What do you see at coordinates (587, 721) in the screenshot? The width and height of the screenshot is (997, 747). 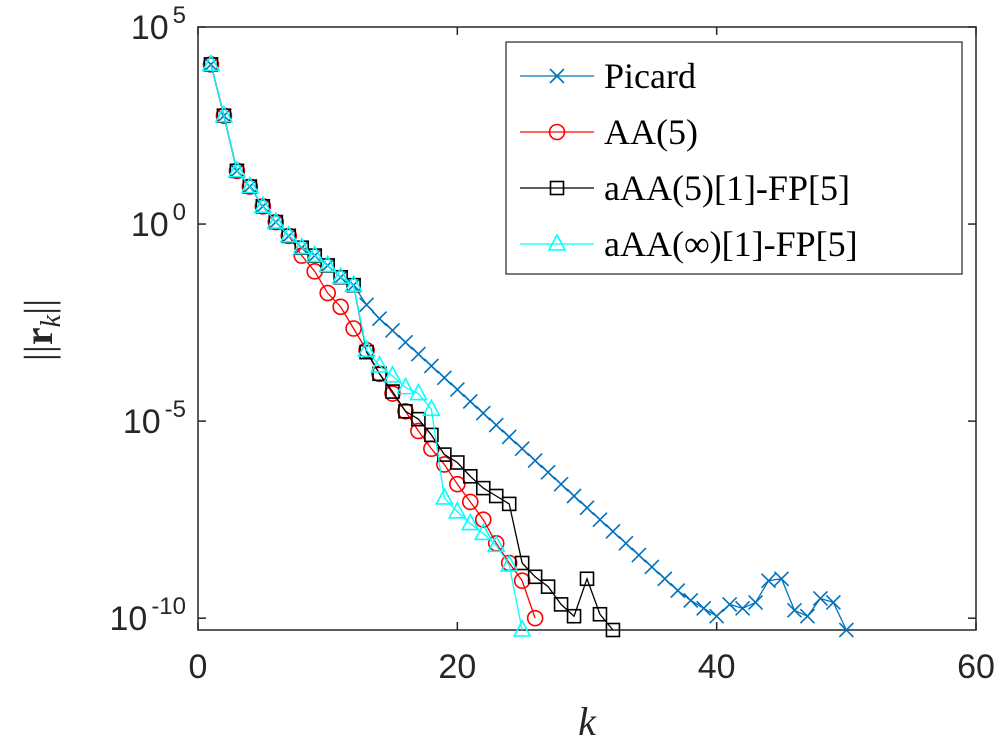 I see `x-axis-label: k` at bounding box center [587, 721].